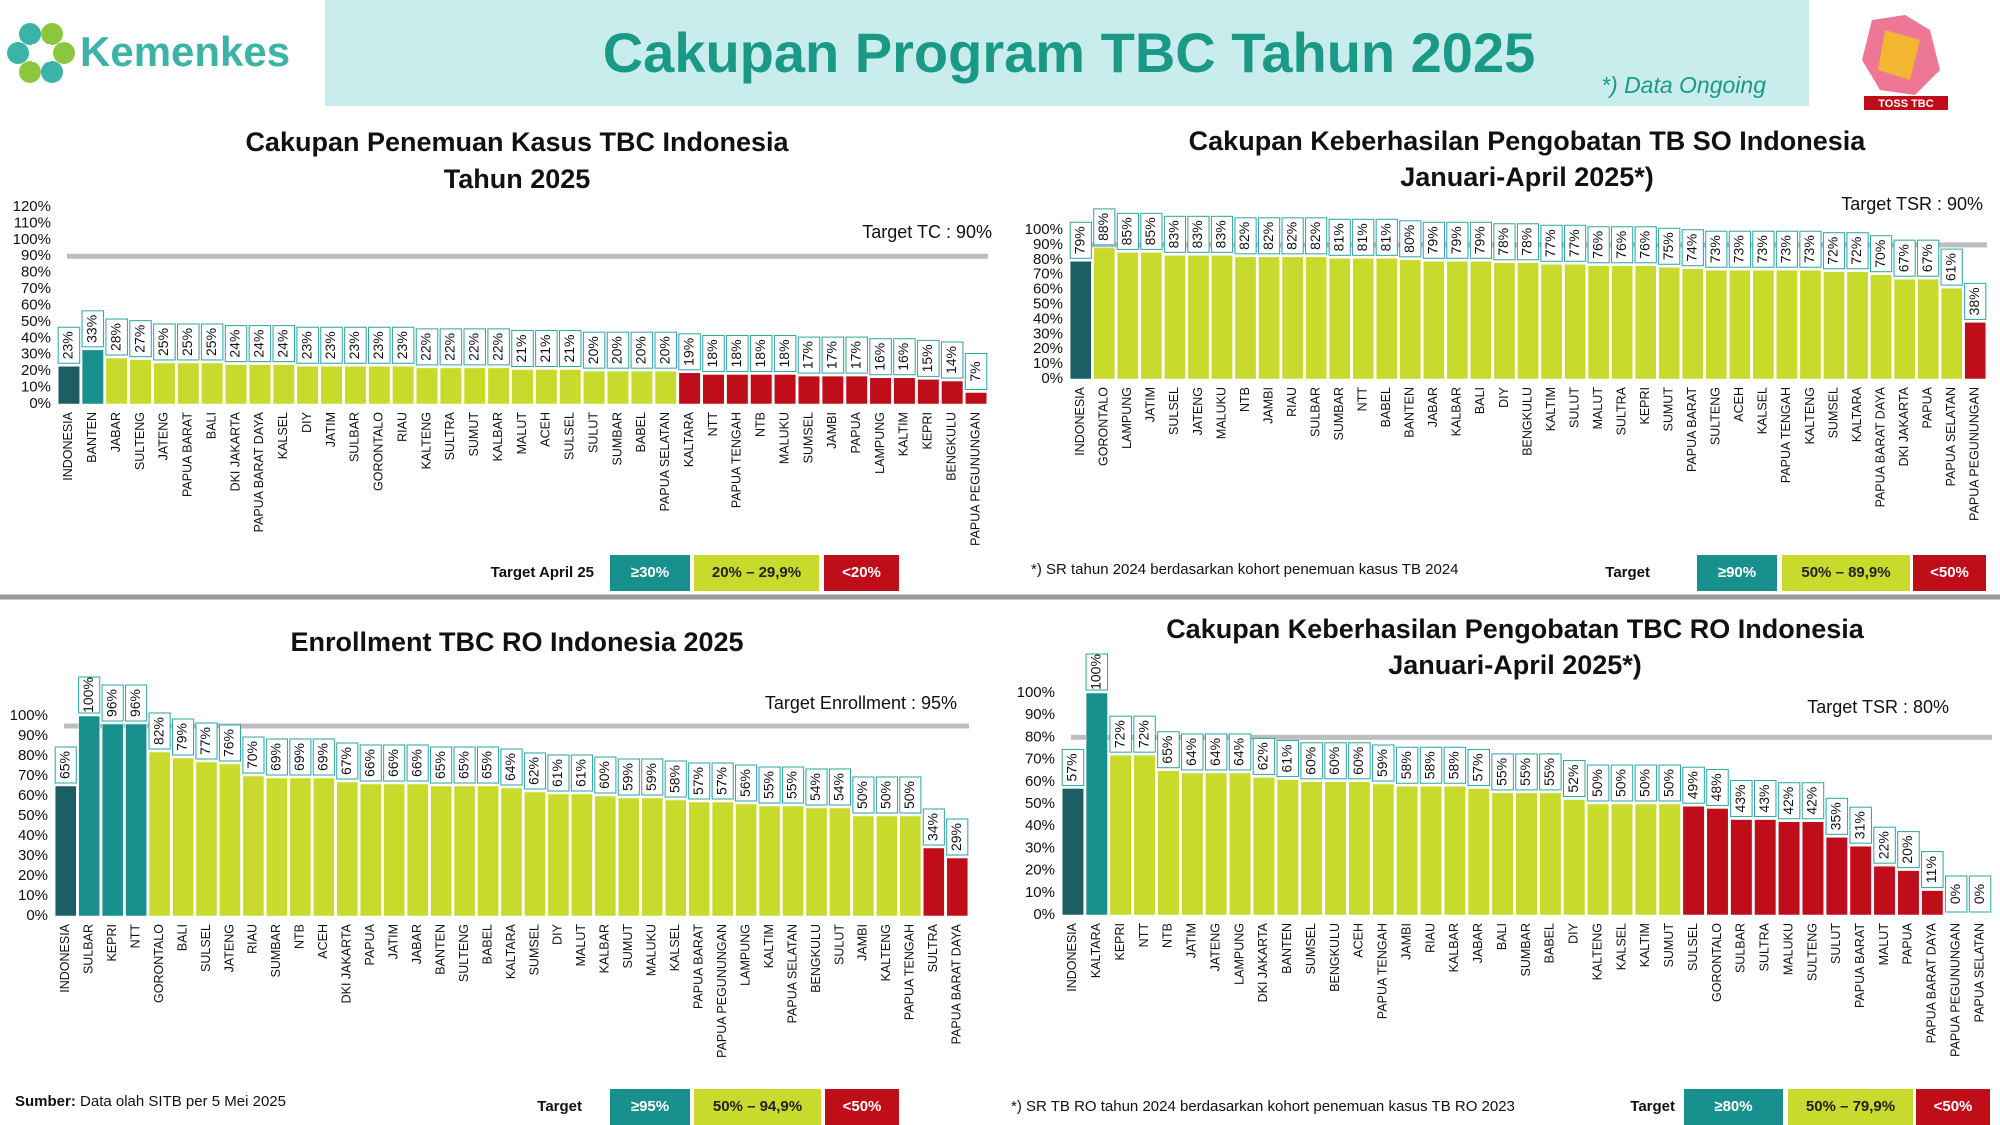  What do you see at coordinates (1338, 237) in the screenshot?
I see `value-label: 81%` at bounding box center [1338, 237].